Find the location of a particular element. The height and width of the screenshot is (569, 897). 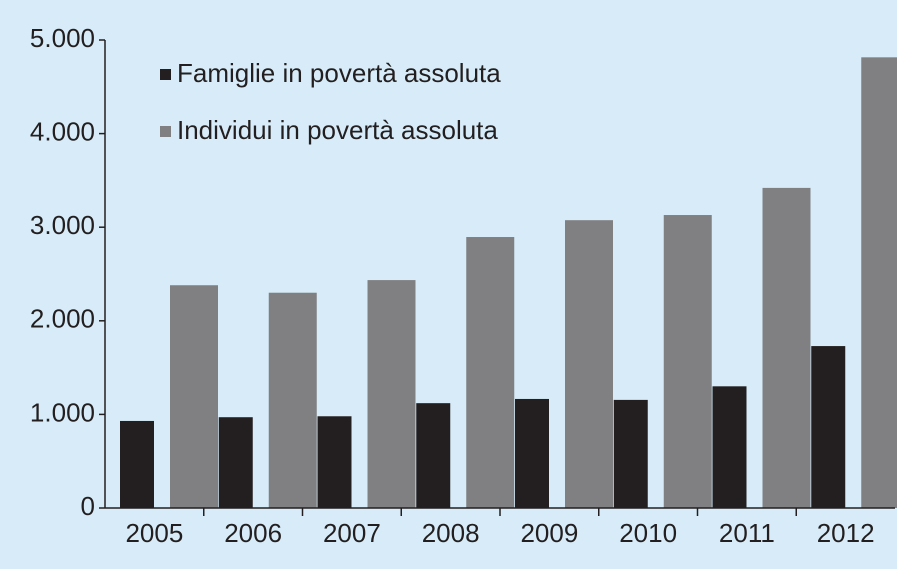

y-tick-label: 5.000 is located at coordinates (62, 38).